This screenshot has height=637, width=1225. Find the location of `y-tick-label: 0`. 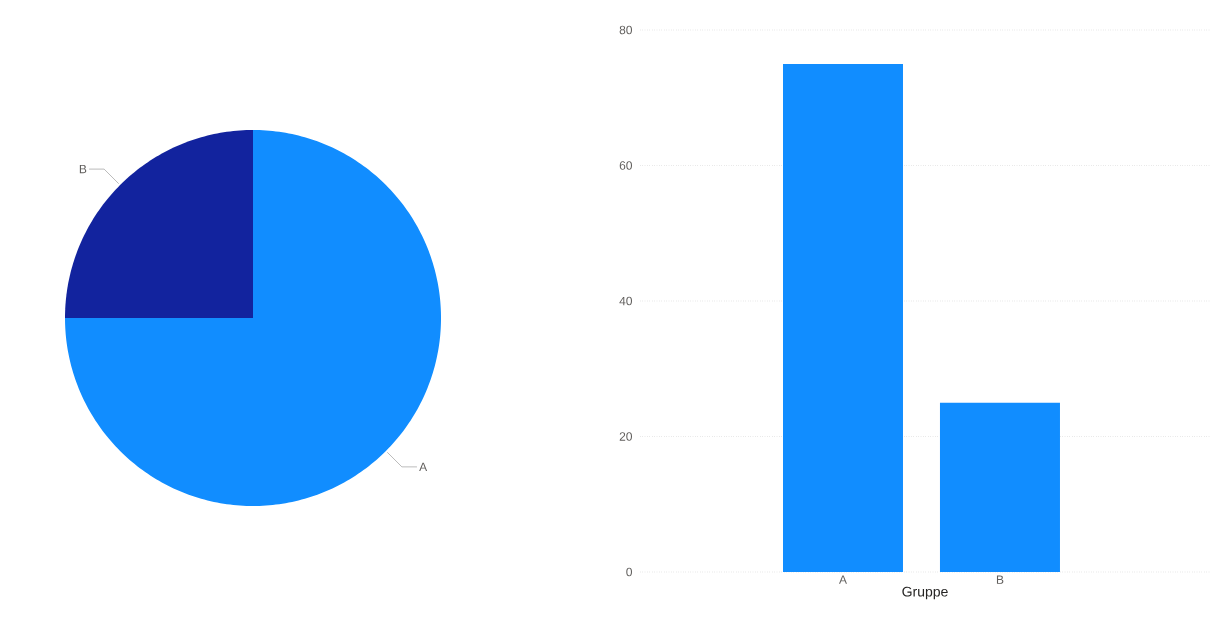

y-tick-label: 0 is located at coordinates (629, 572).